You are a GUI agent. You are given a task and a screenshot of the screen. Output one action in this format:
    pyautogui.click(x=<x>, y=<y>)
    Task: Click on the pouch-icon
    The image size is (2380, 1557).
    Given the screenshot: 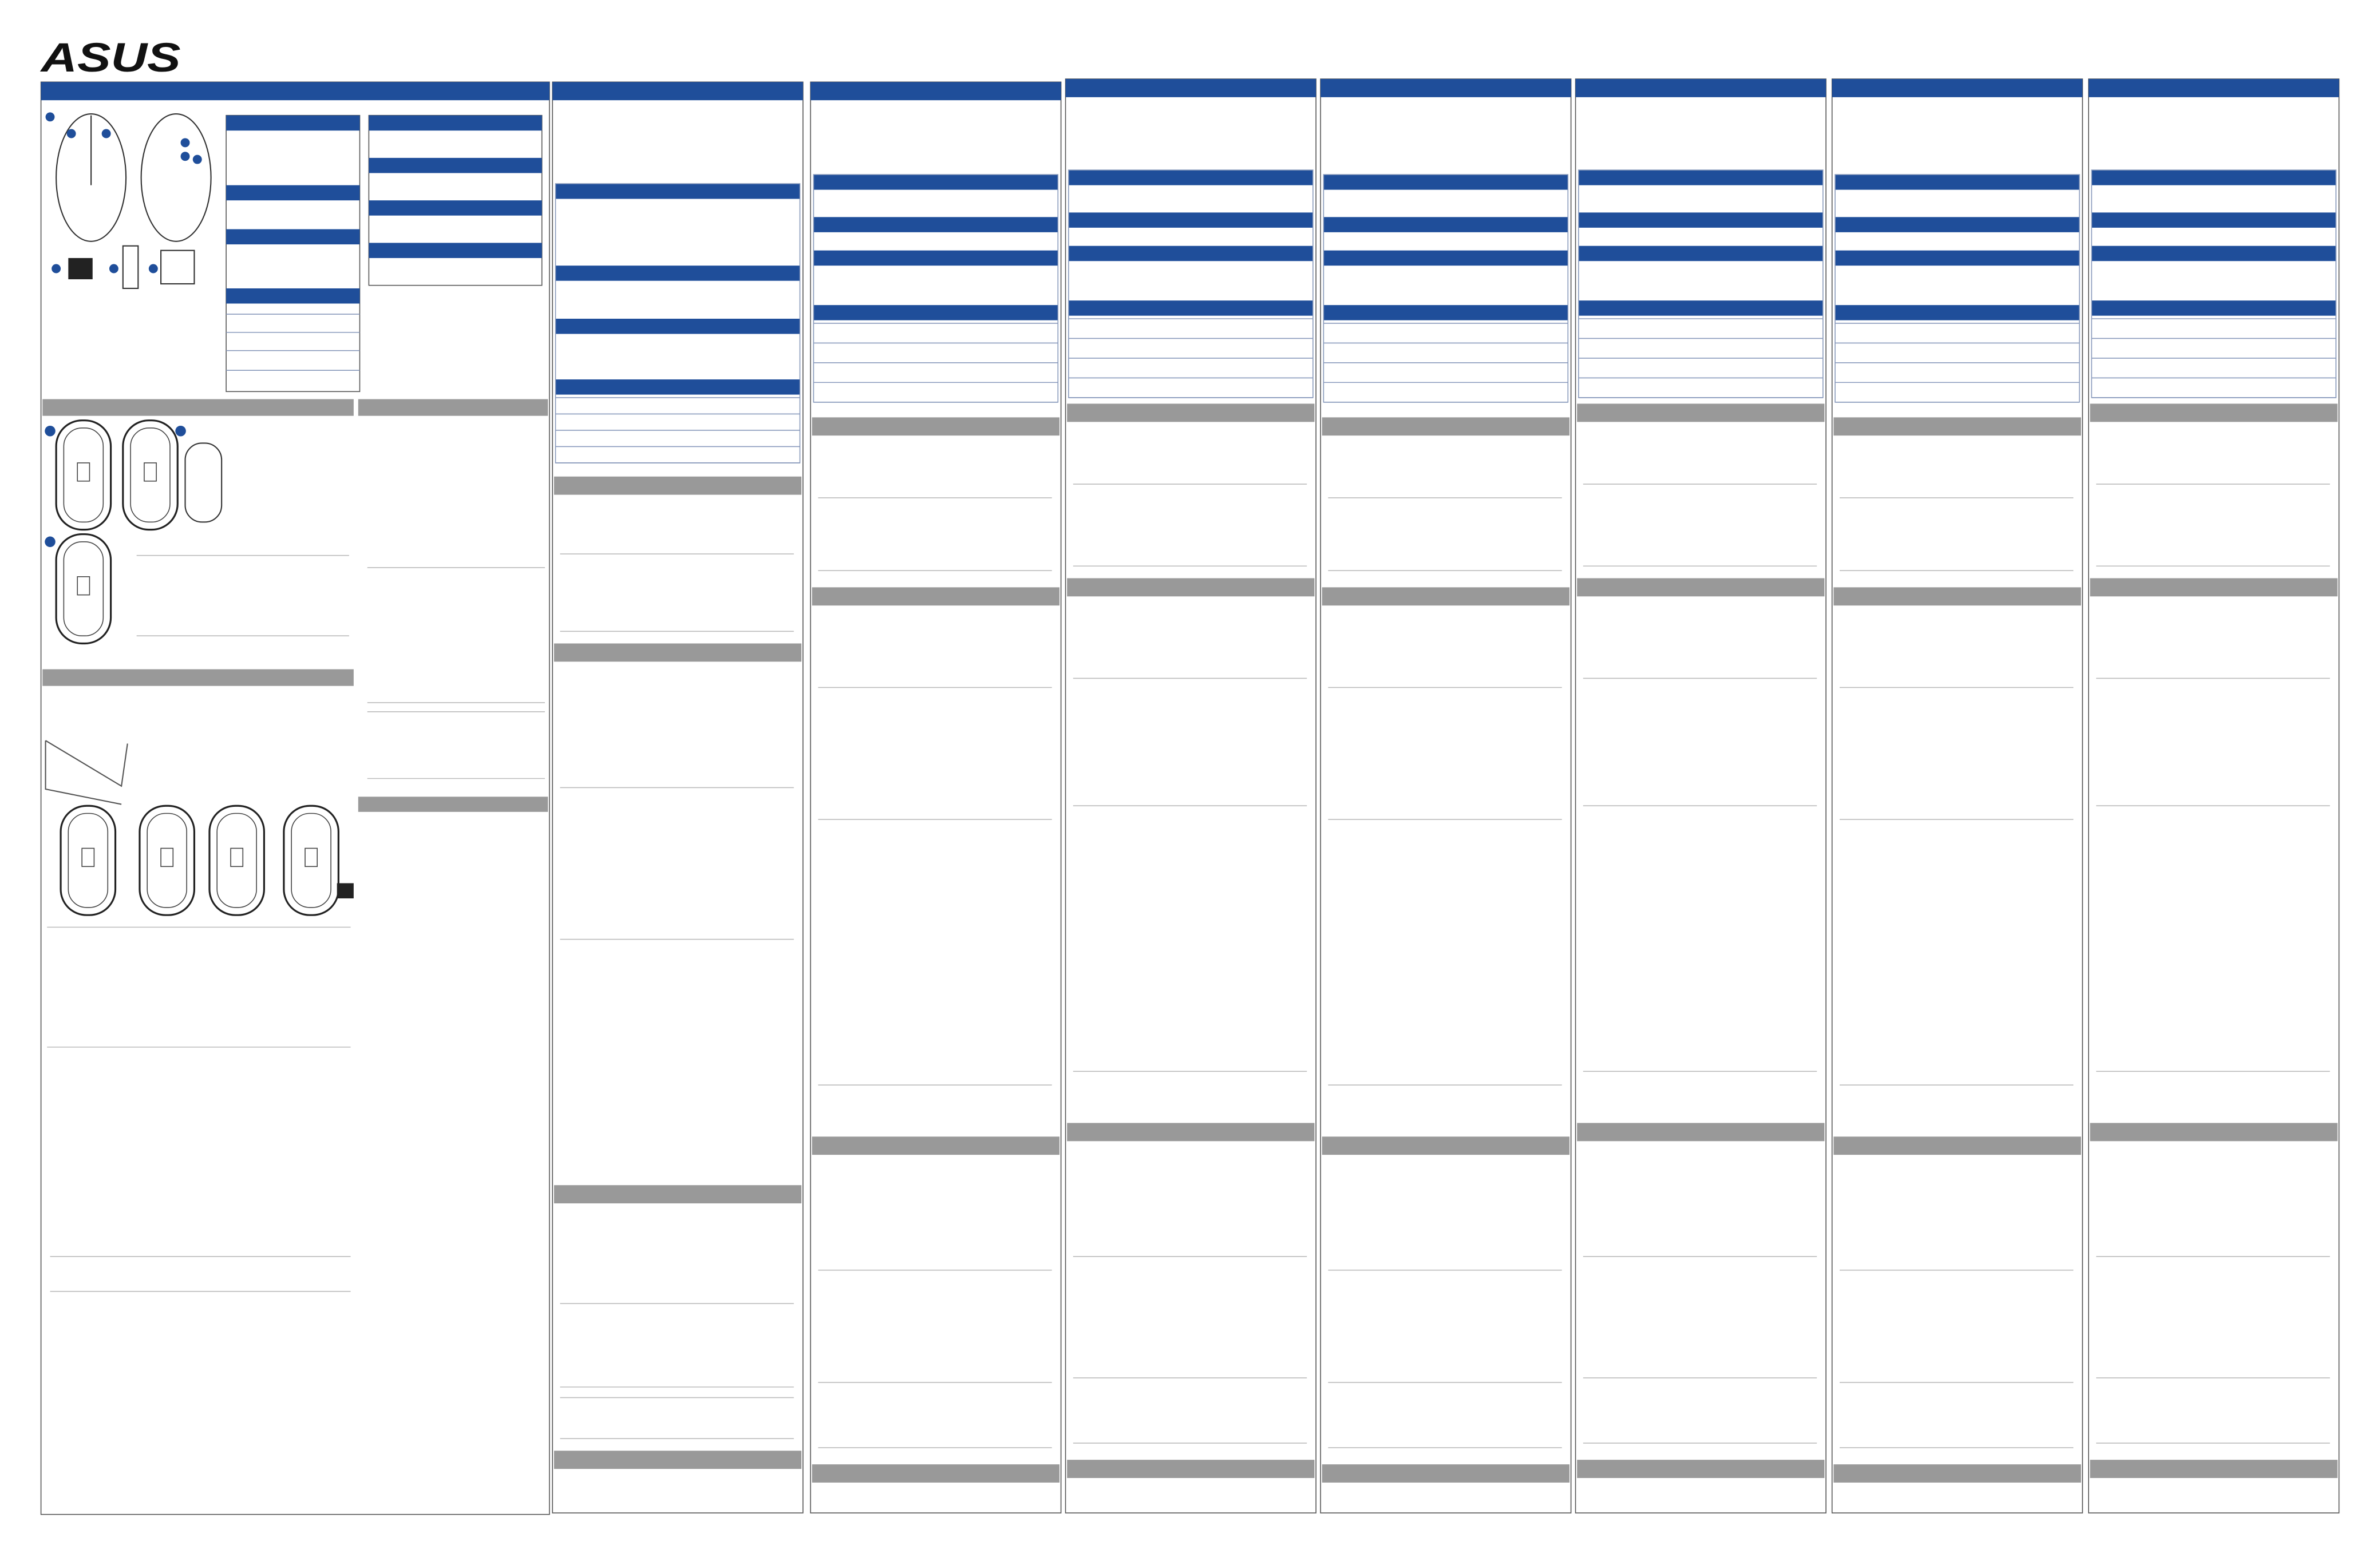 What is the action you would take?
    pyautogui.click(x=177, y=267)
    